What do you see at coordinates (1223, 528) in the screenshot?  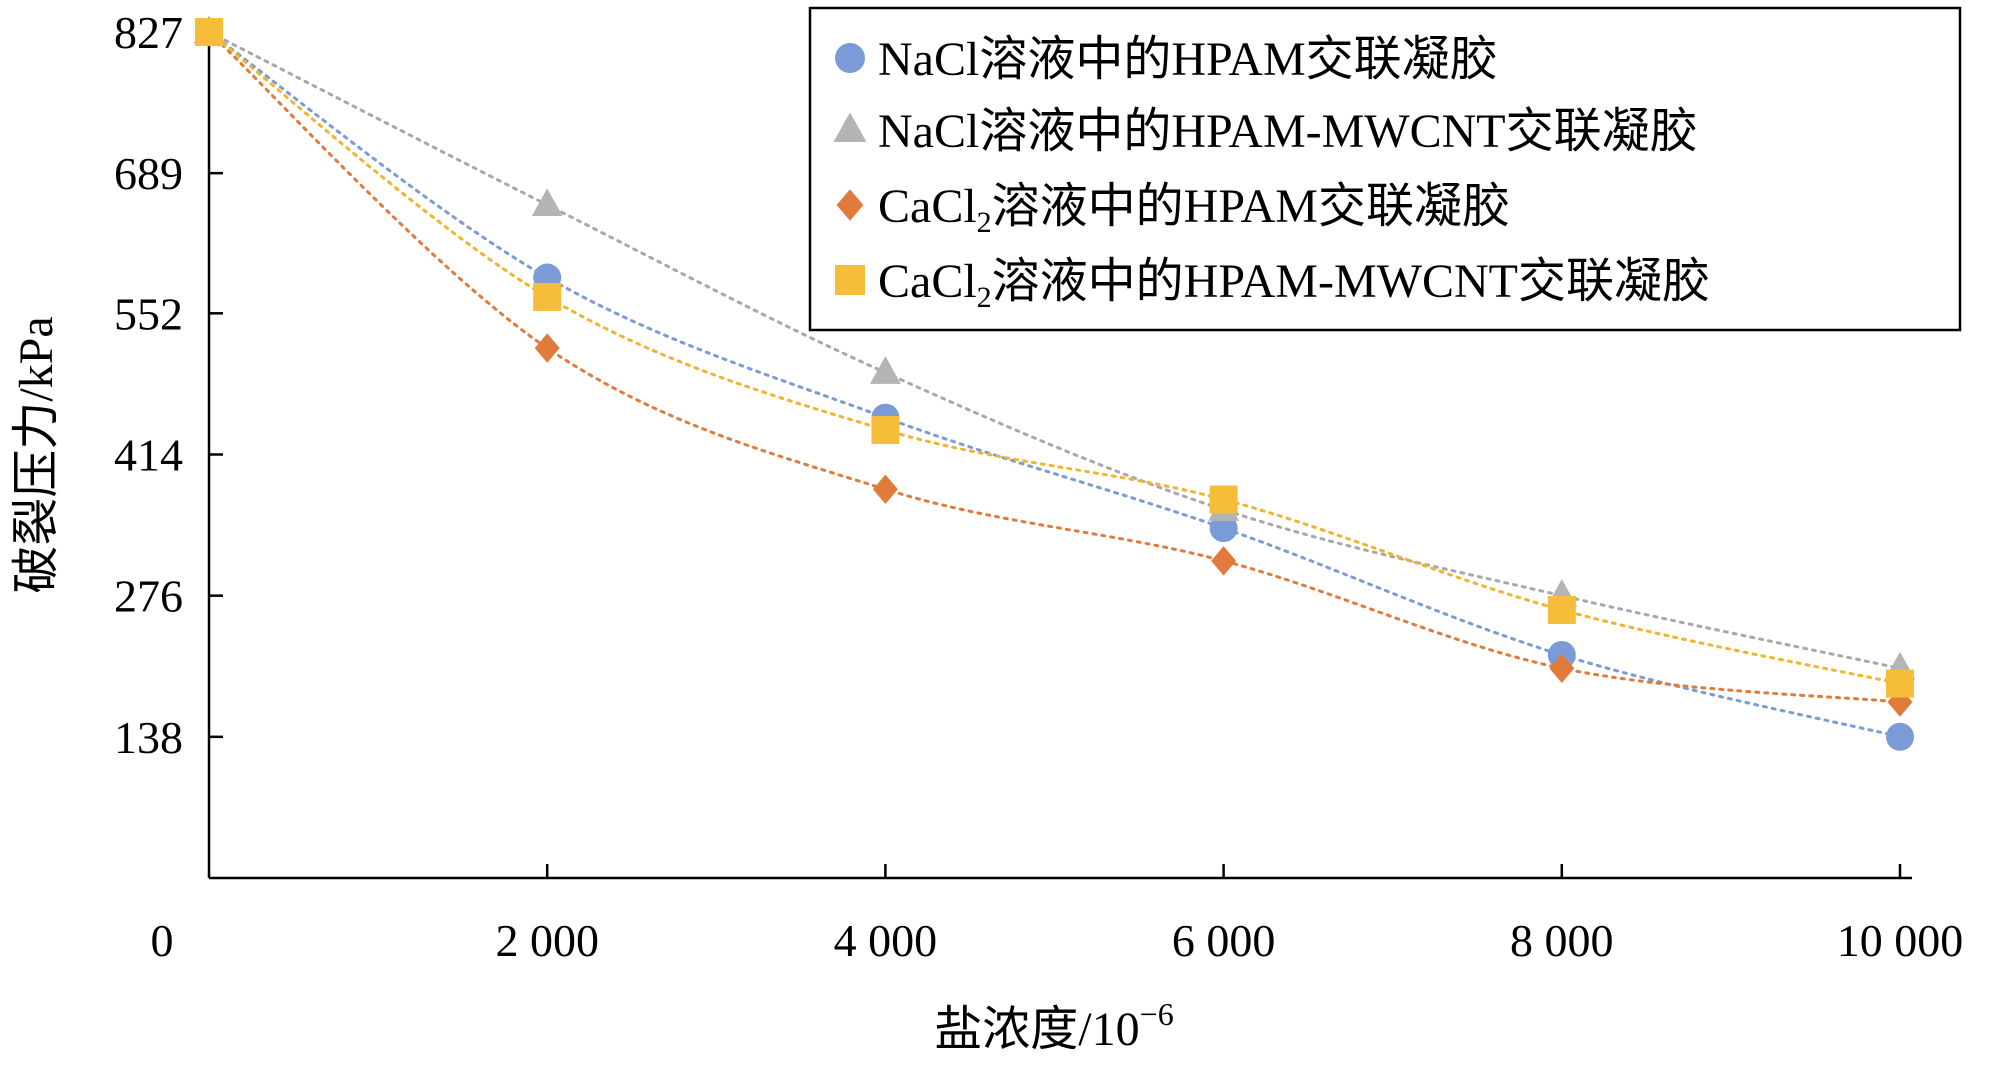 I see `point-series-1-x6000` at bounding box center [1223, 528].